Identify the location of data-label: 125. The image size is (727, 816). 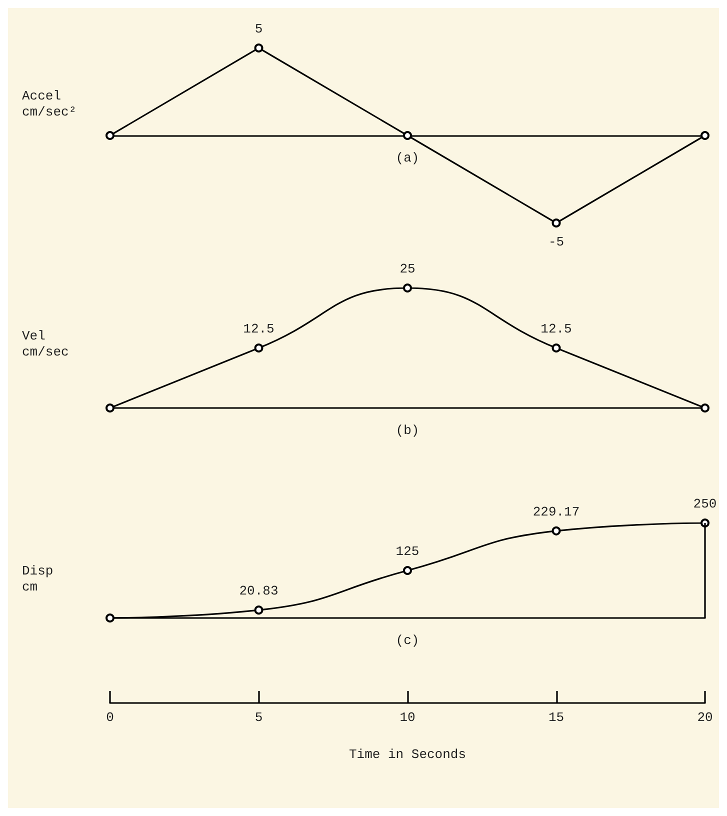
(408, 551).